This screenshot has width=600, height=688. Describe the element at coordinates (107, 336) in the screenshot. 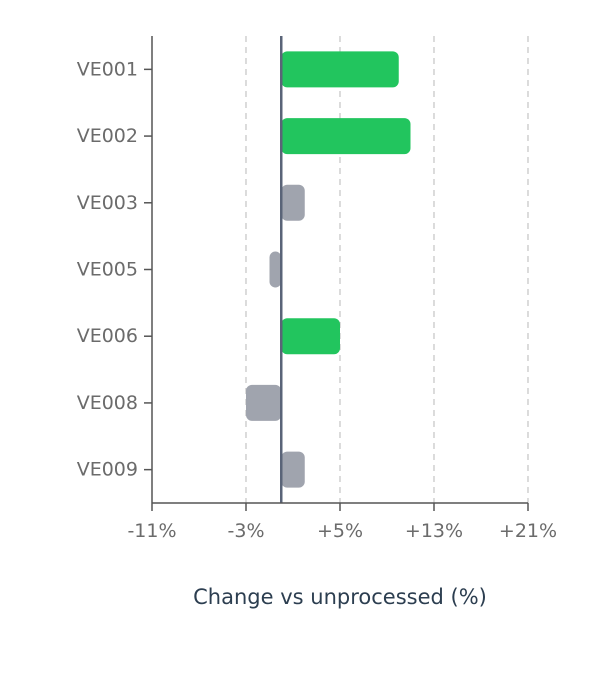

I see `y-tick-label: VE006` at that location.